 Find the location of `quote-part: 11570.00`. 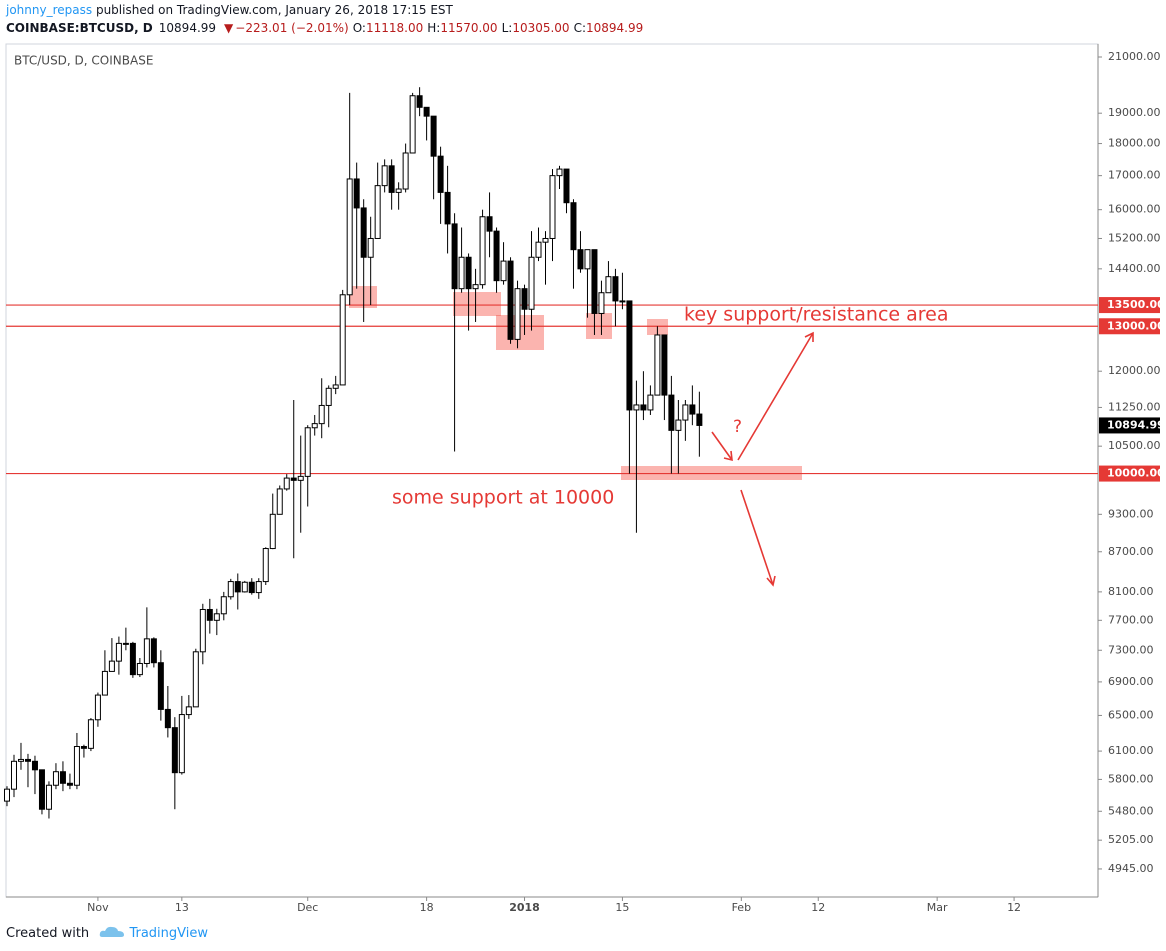

quote-part: 11570.00 is located at coordinates (469, 28).